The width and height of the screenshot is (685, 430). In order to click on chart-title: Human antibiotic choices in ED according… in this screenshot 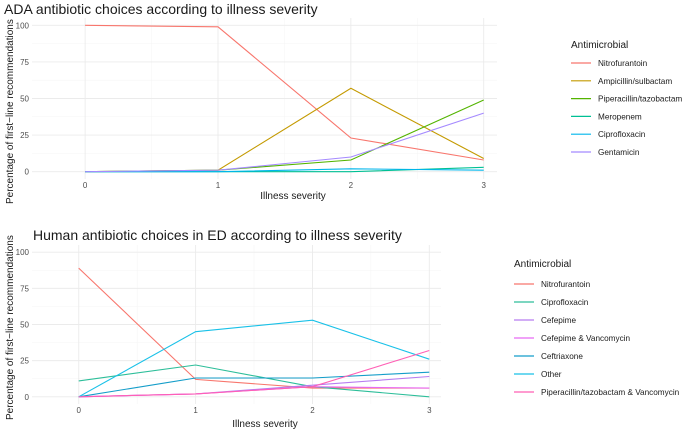, I will do `click(217, 235)`.